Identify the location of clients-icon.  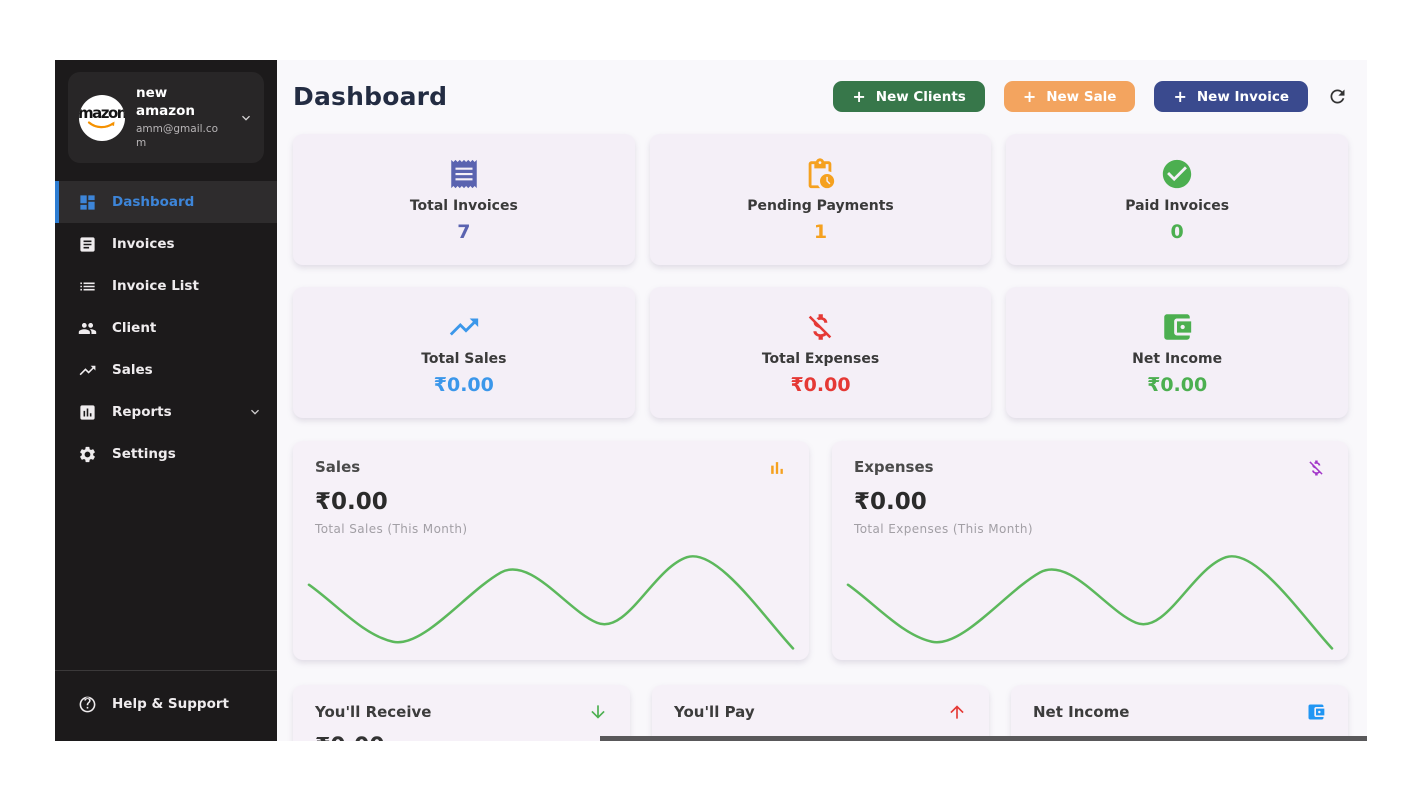
(87, 328).